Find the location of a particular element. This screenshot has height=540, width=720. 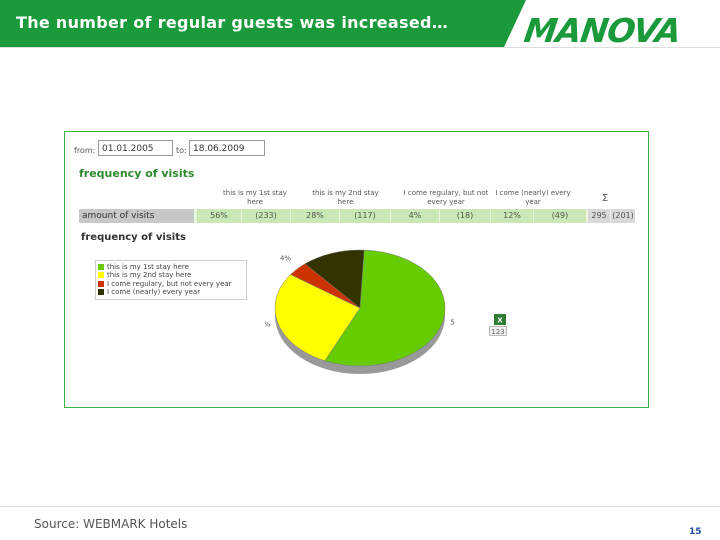

chart-title: frequency of visits is located at coordinates (133, 237).